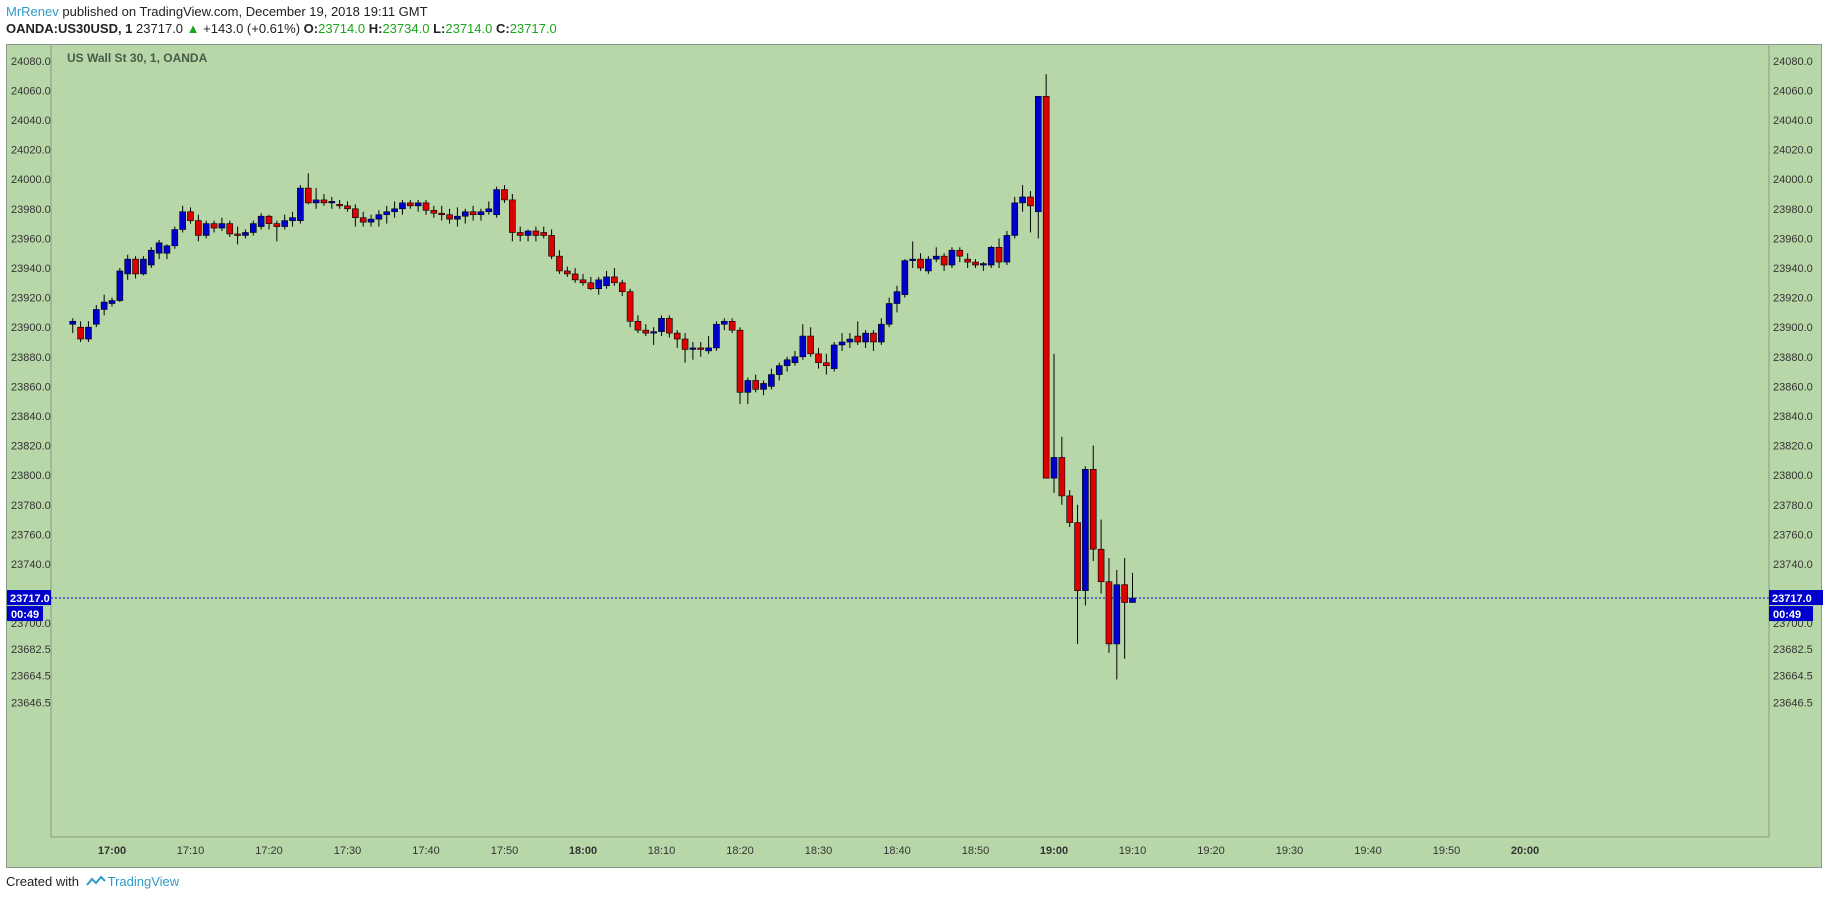 The image size is (1828, 900). Describe the element at coordinates (32, 11) in the screenshot. I see `author-link: MrRenev` at that location.